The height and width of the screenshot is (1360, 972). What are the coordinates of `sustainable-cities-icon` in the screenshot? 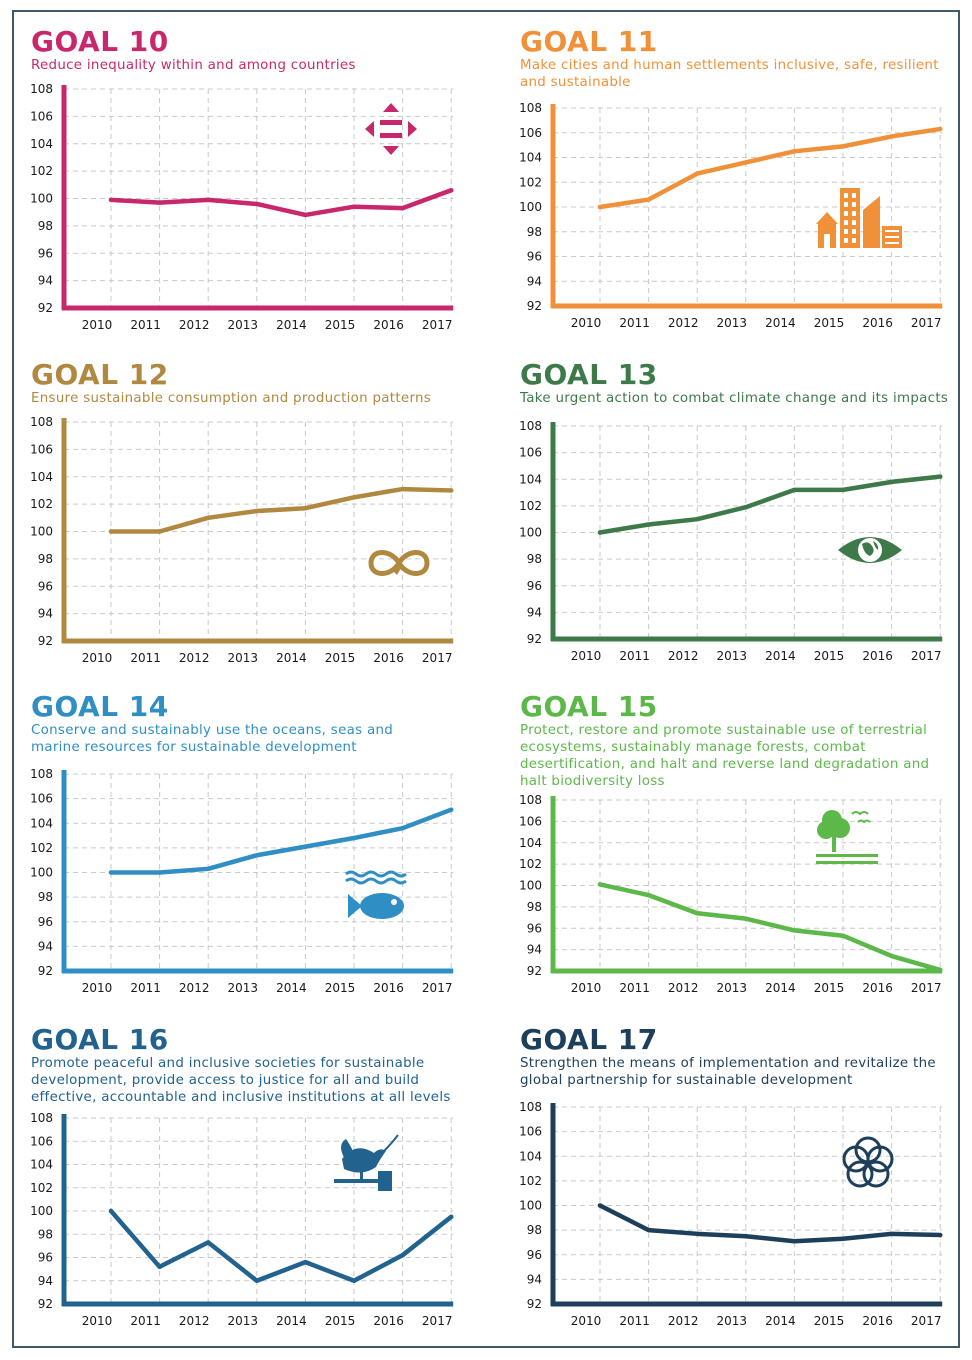 It's located at (859, 218).